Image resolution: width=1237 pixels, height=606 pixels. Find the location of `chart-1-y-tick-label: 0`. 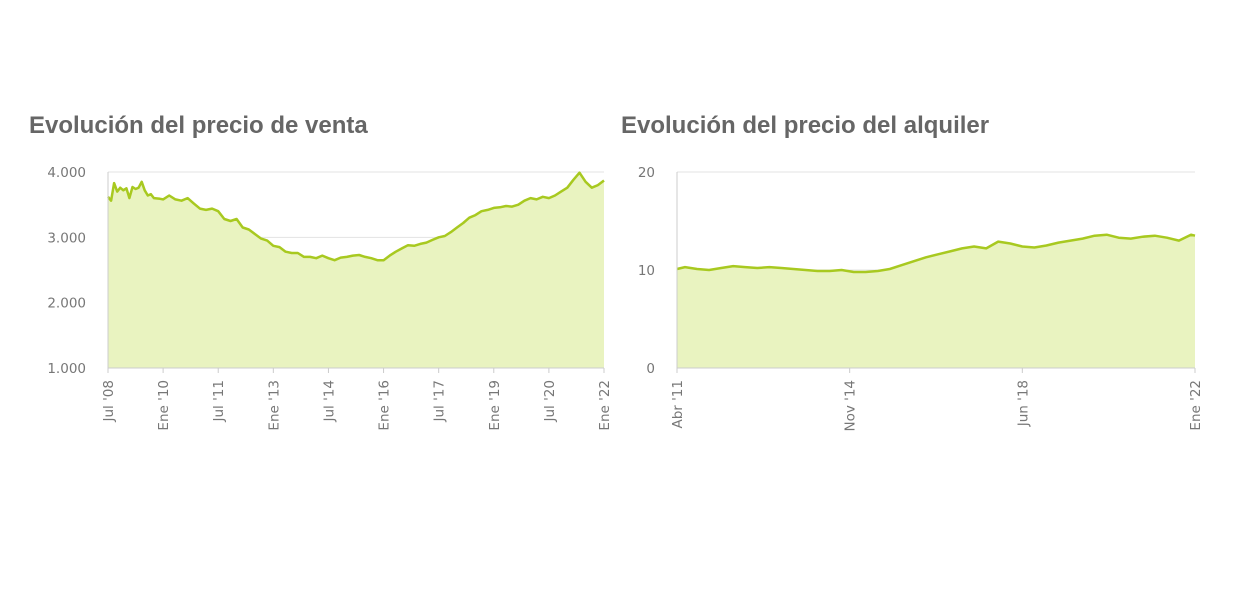

chart-1-y-tick-label: 0 is located at coordinates (650, 369).